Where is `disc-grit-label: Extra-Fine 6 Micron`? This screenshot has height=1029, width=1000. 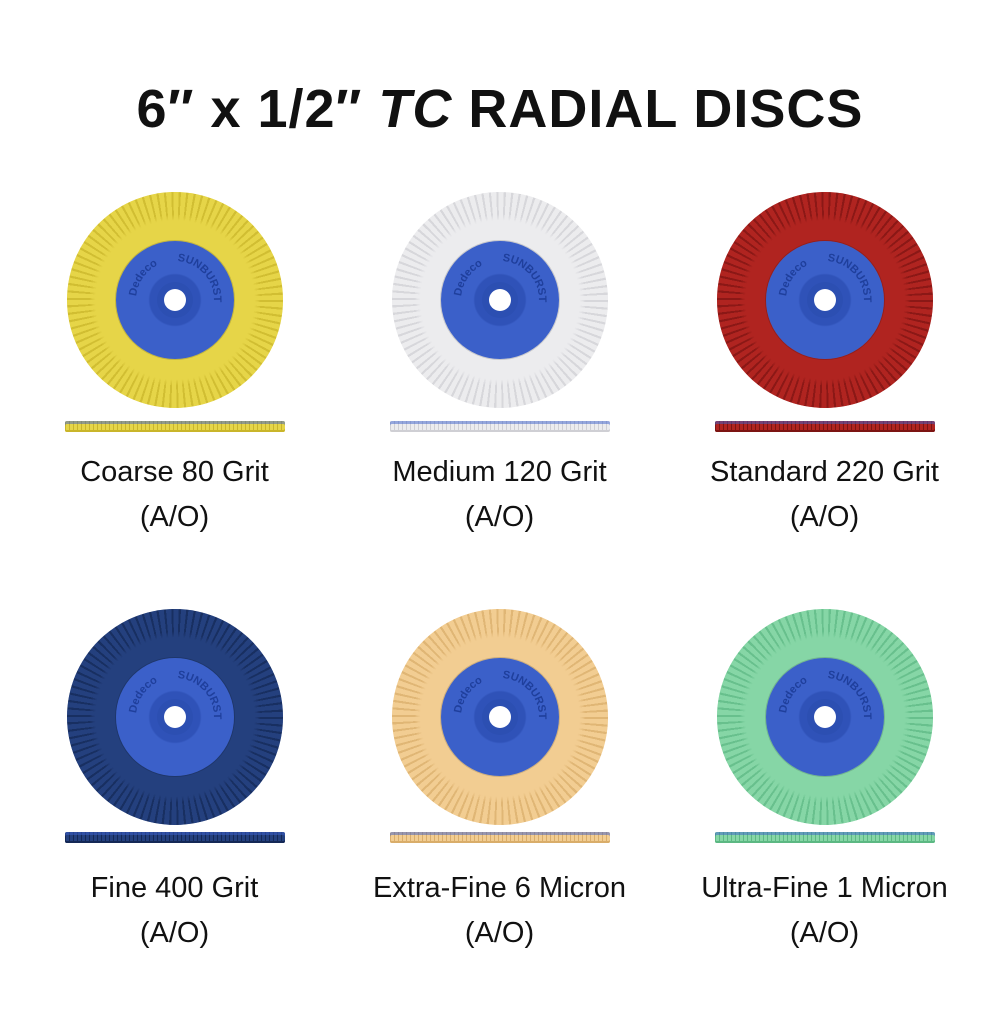 disc-grit-label: Extra-Fine 6 Micron is located at coordinates (499, 888).